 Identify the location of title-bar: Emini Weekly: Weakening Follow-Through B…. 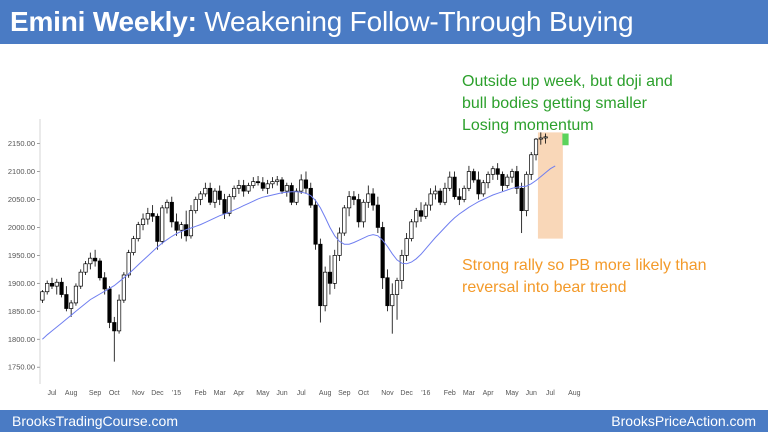
(384, 22).